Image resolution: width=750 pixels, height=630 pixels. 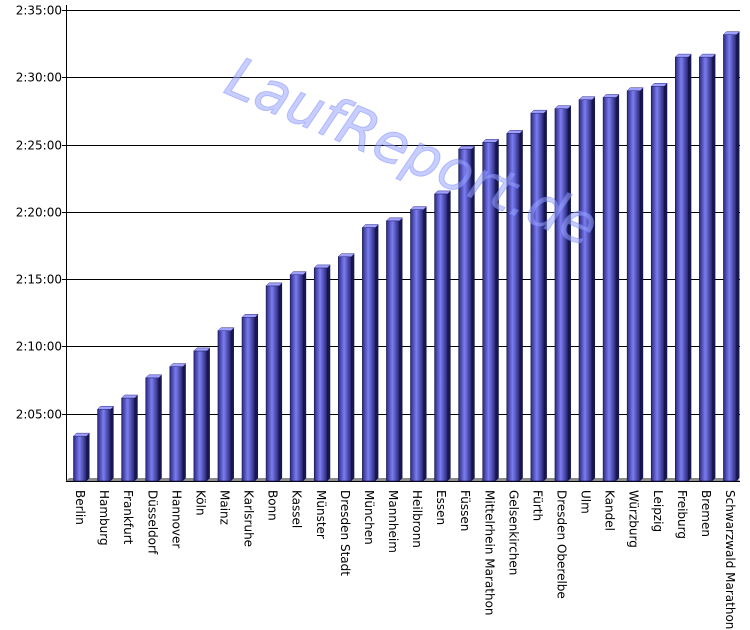 I want to click on x-tick-label: Düsseldorf, so click(x=152, y=522).